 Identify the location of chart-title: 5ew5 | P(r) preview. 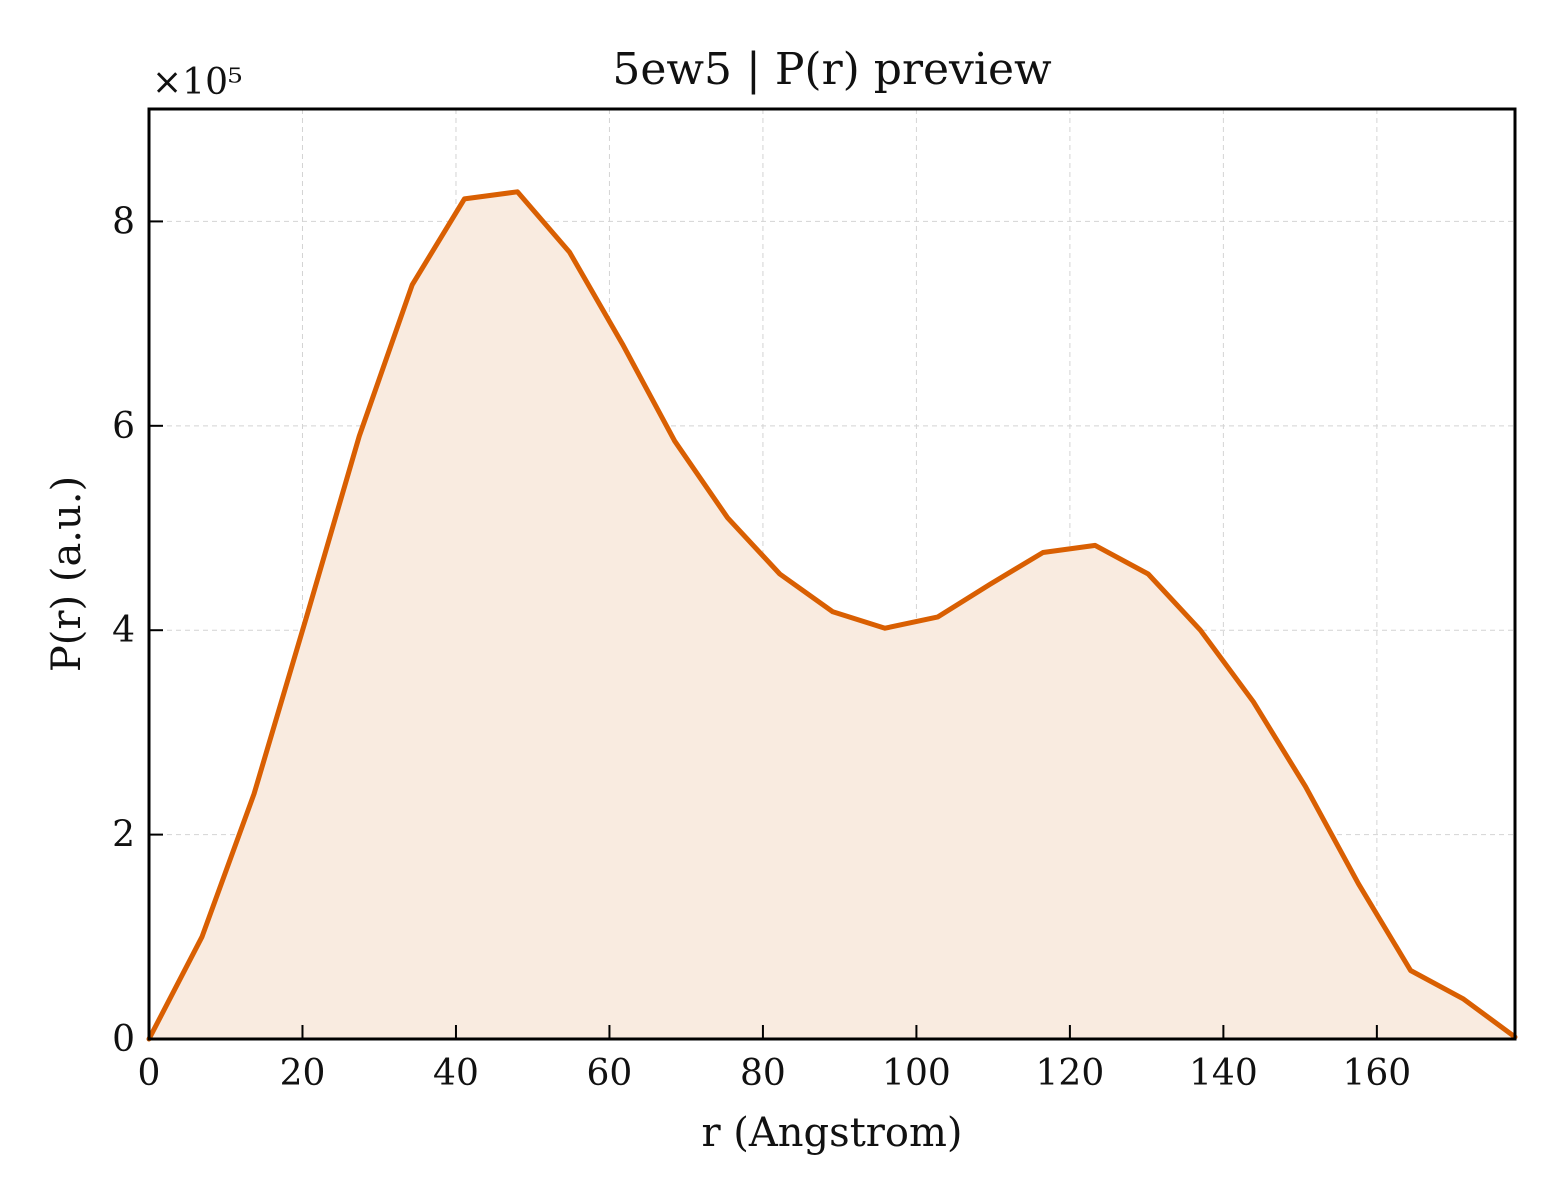
(832, 69).